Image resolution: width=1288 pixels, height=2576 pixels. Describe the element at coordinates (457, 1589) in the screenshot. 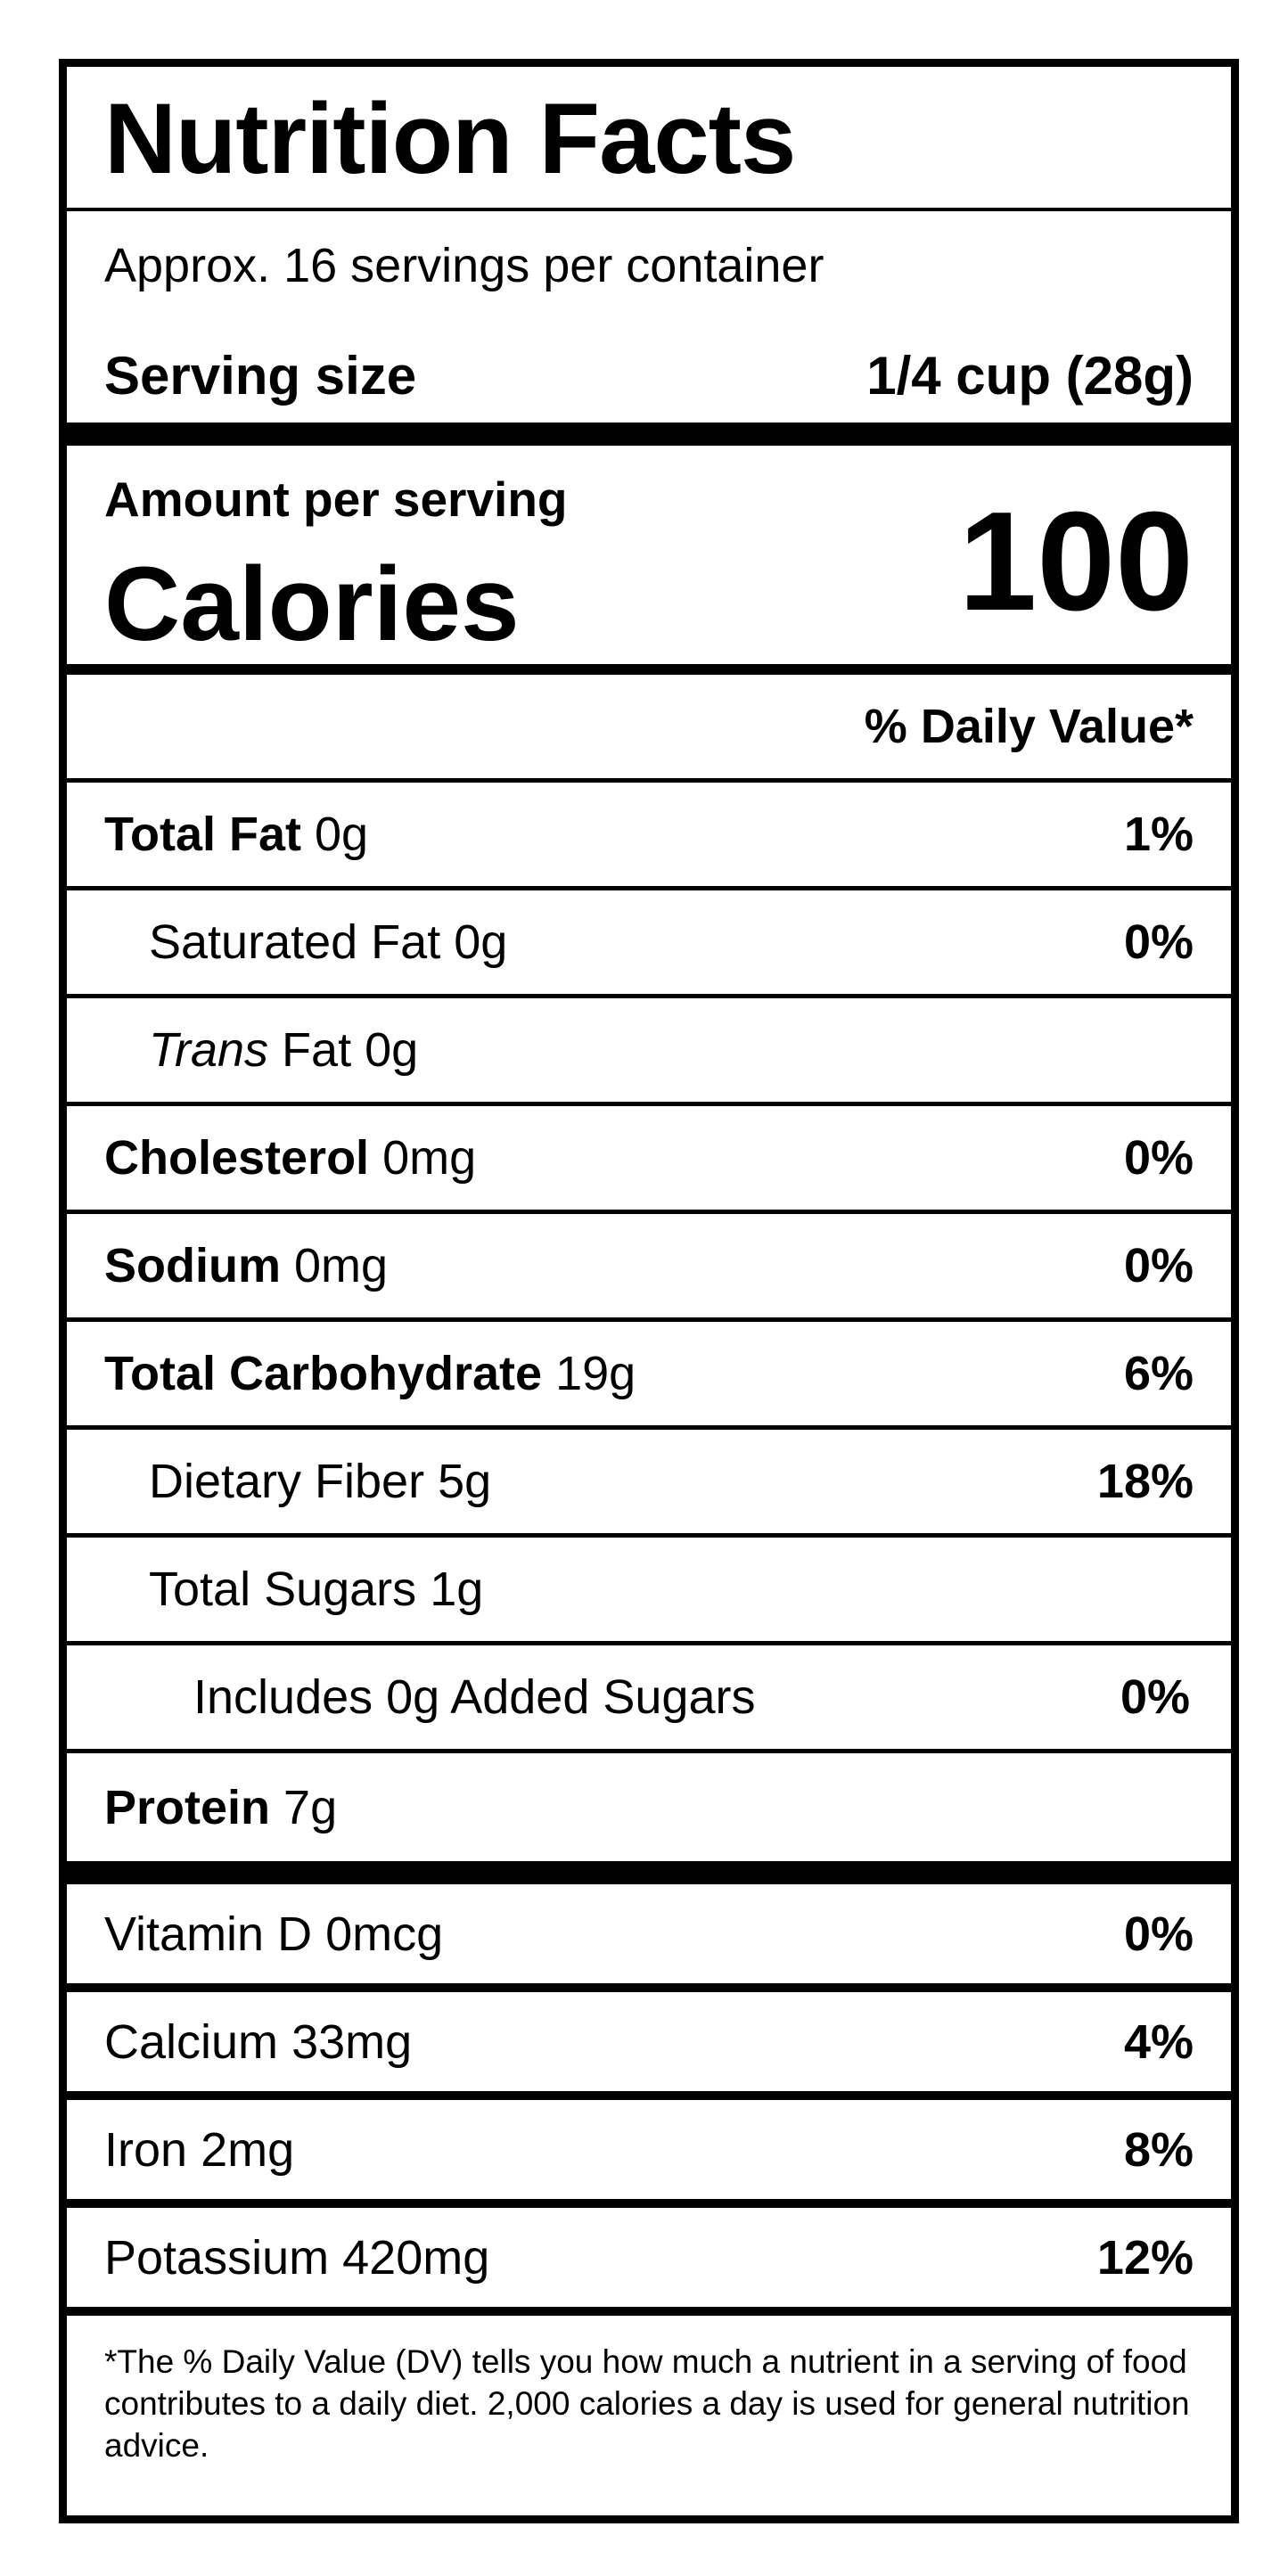

I see `nutrient-amount: 1g` at that location.